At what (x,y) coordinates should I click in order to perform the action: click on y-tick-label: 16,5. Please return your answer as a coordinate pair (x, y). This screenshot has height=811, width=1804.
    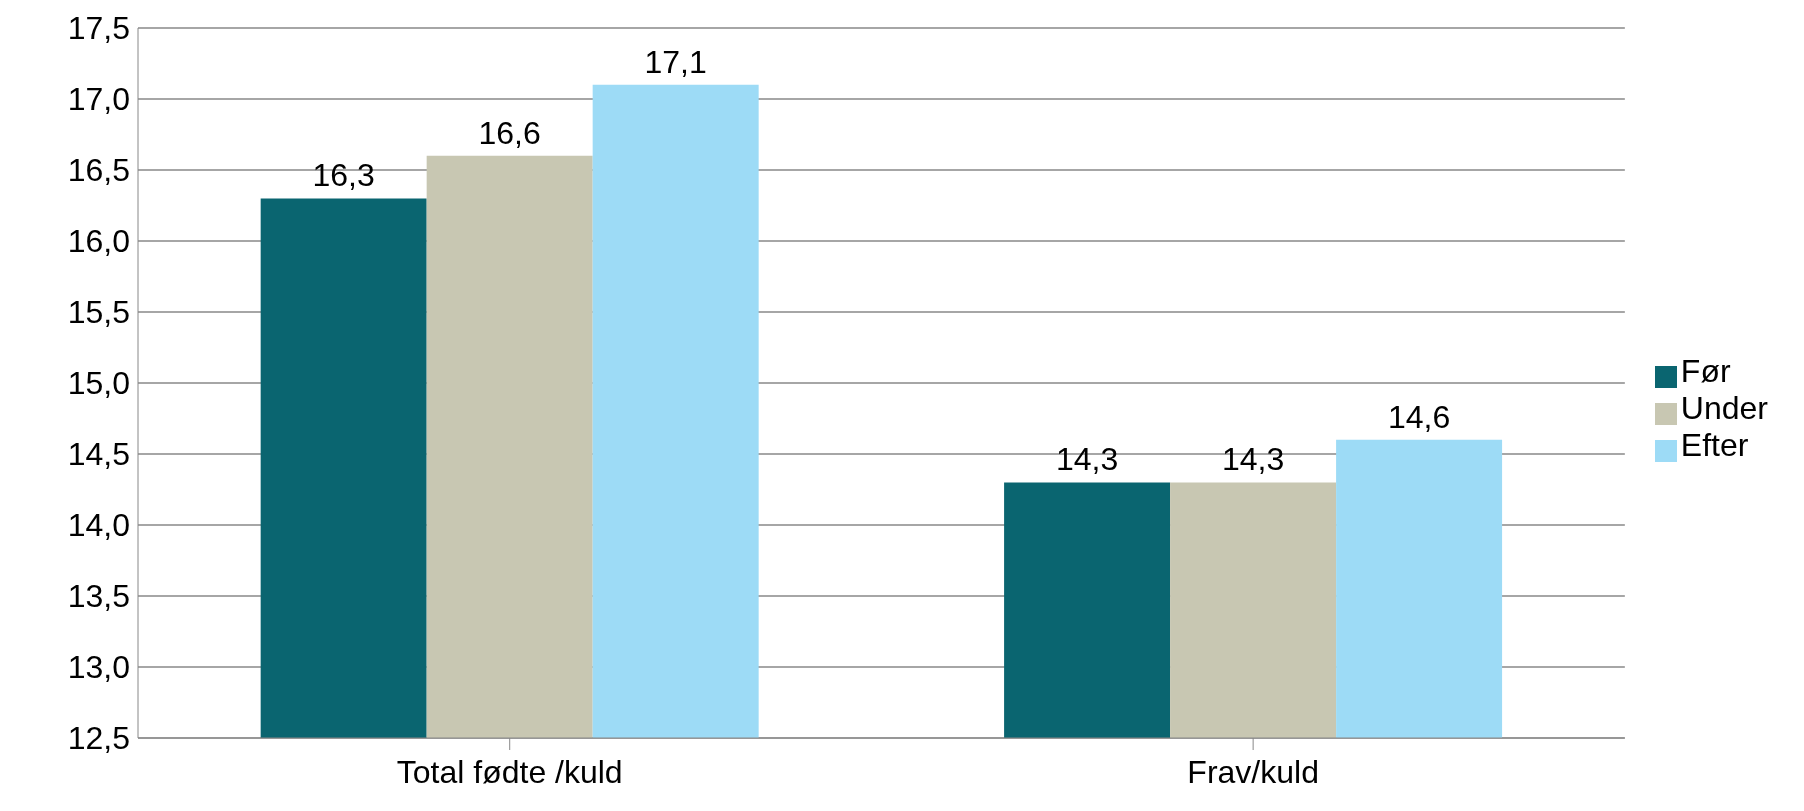
    Looking at the image, I should click on (98, 170).